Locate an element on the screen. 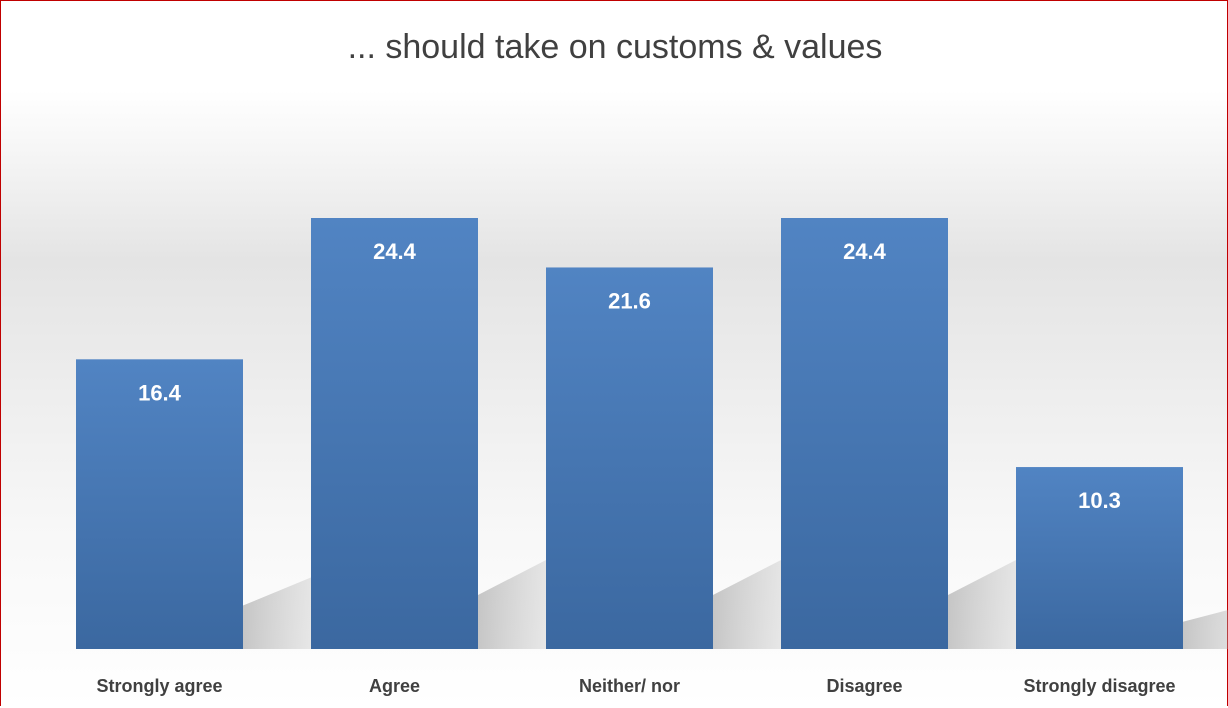 Image resolution: width=1228 pixels, height=708 pixels. category-label: Disagree is located at coordinates (864, 686).